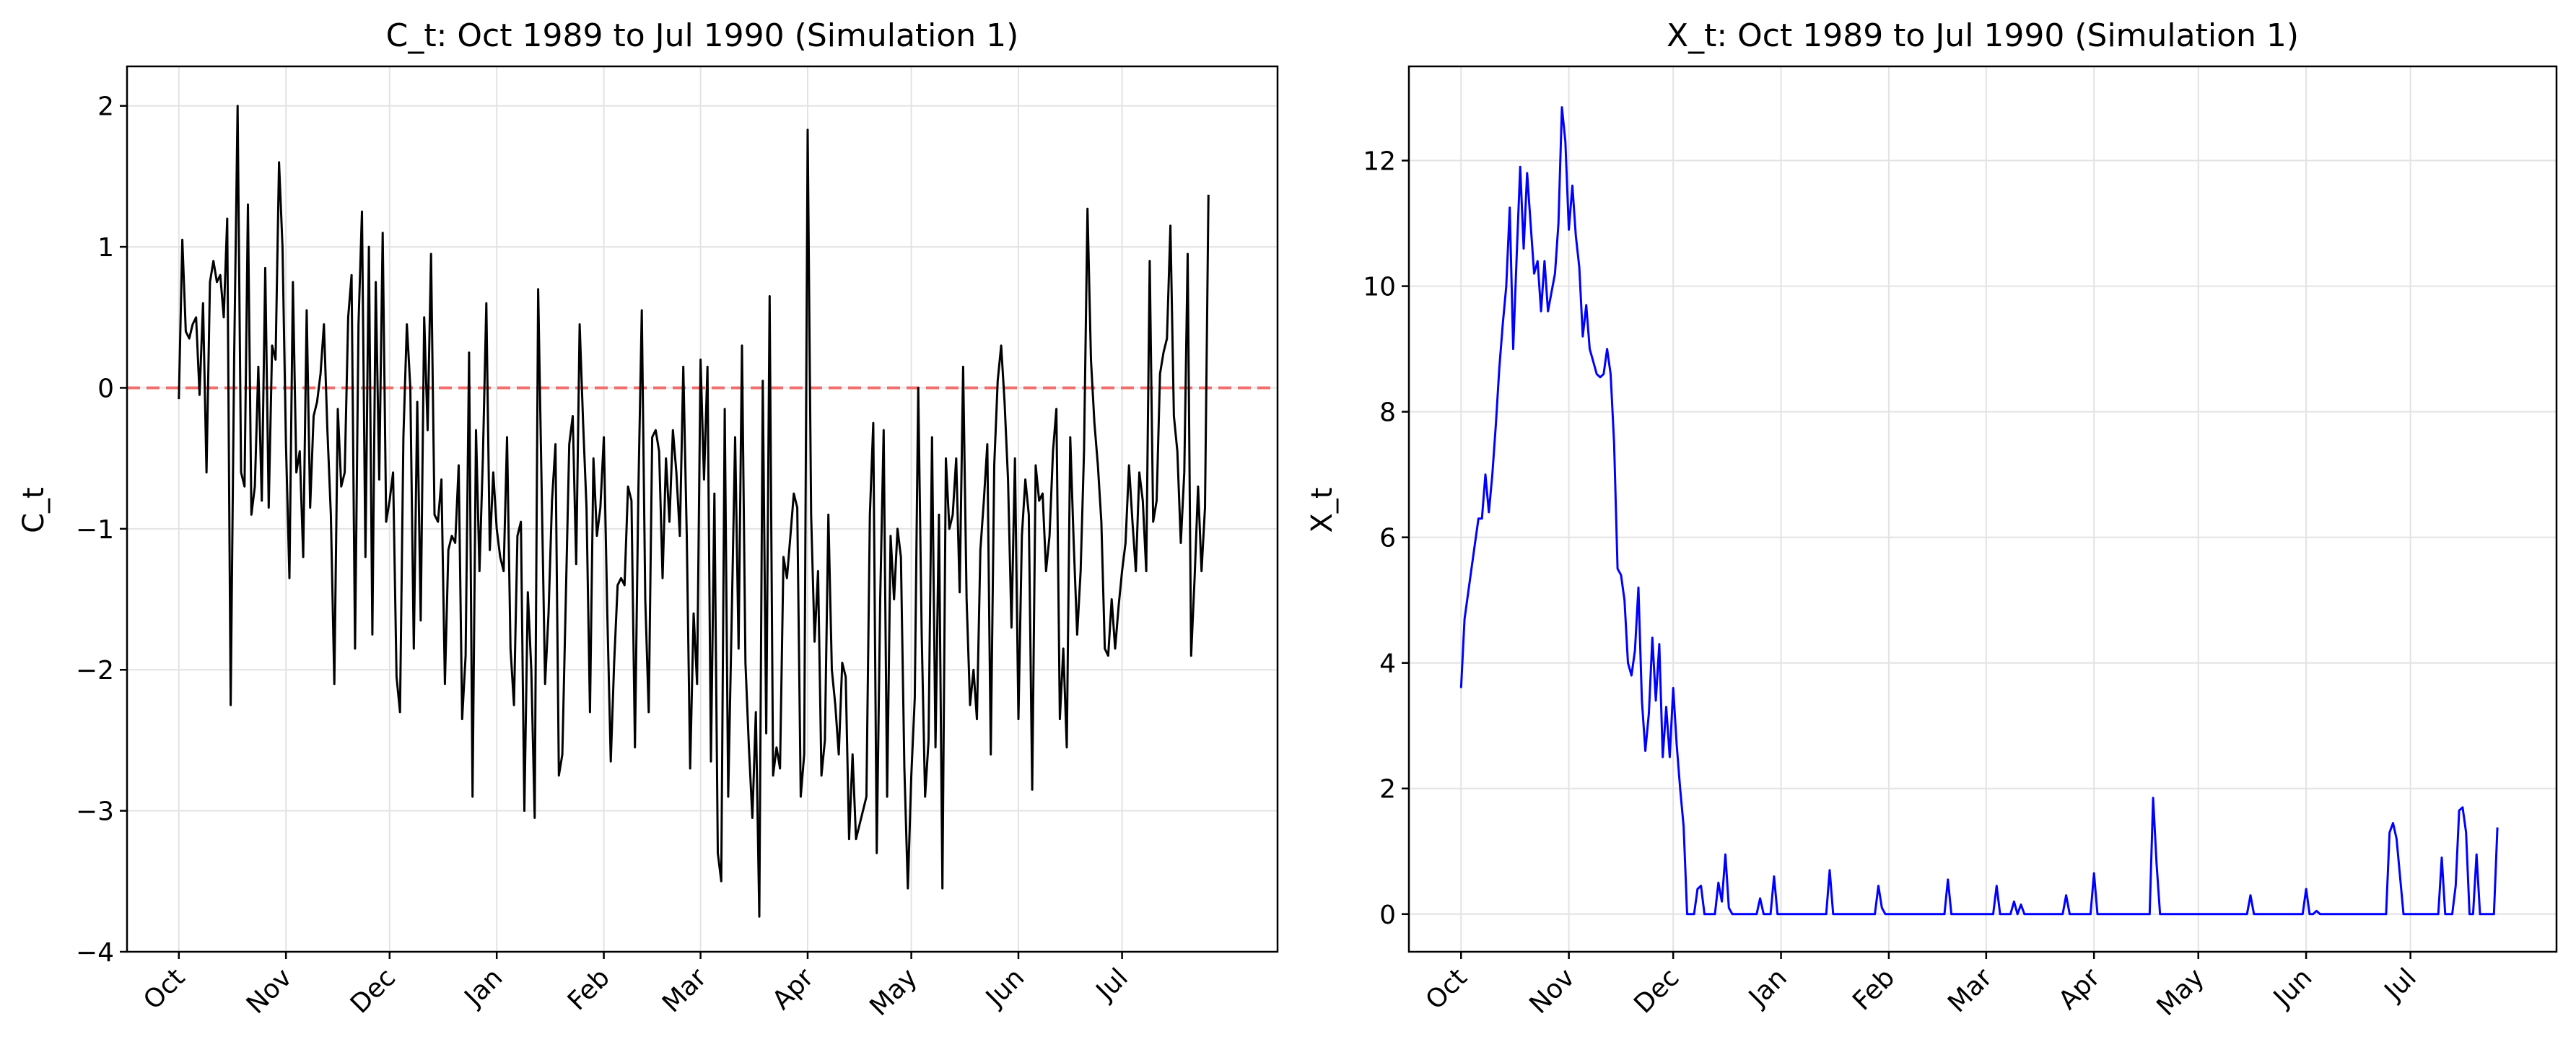 The height and width of the screenshot is (1060, 2576). I want to click on y-tick-label: 6, so click(1387, 538).